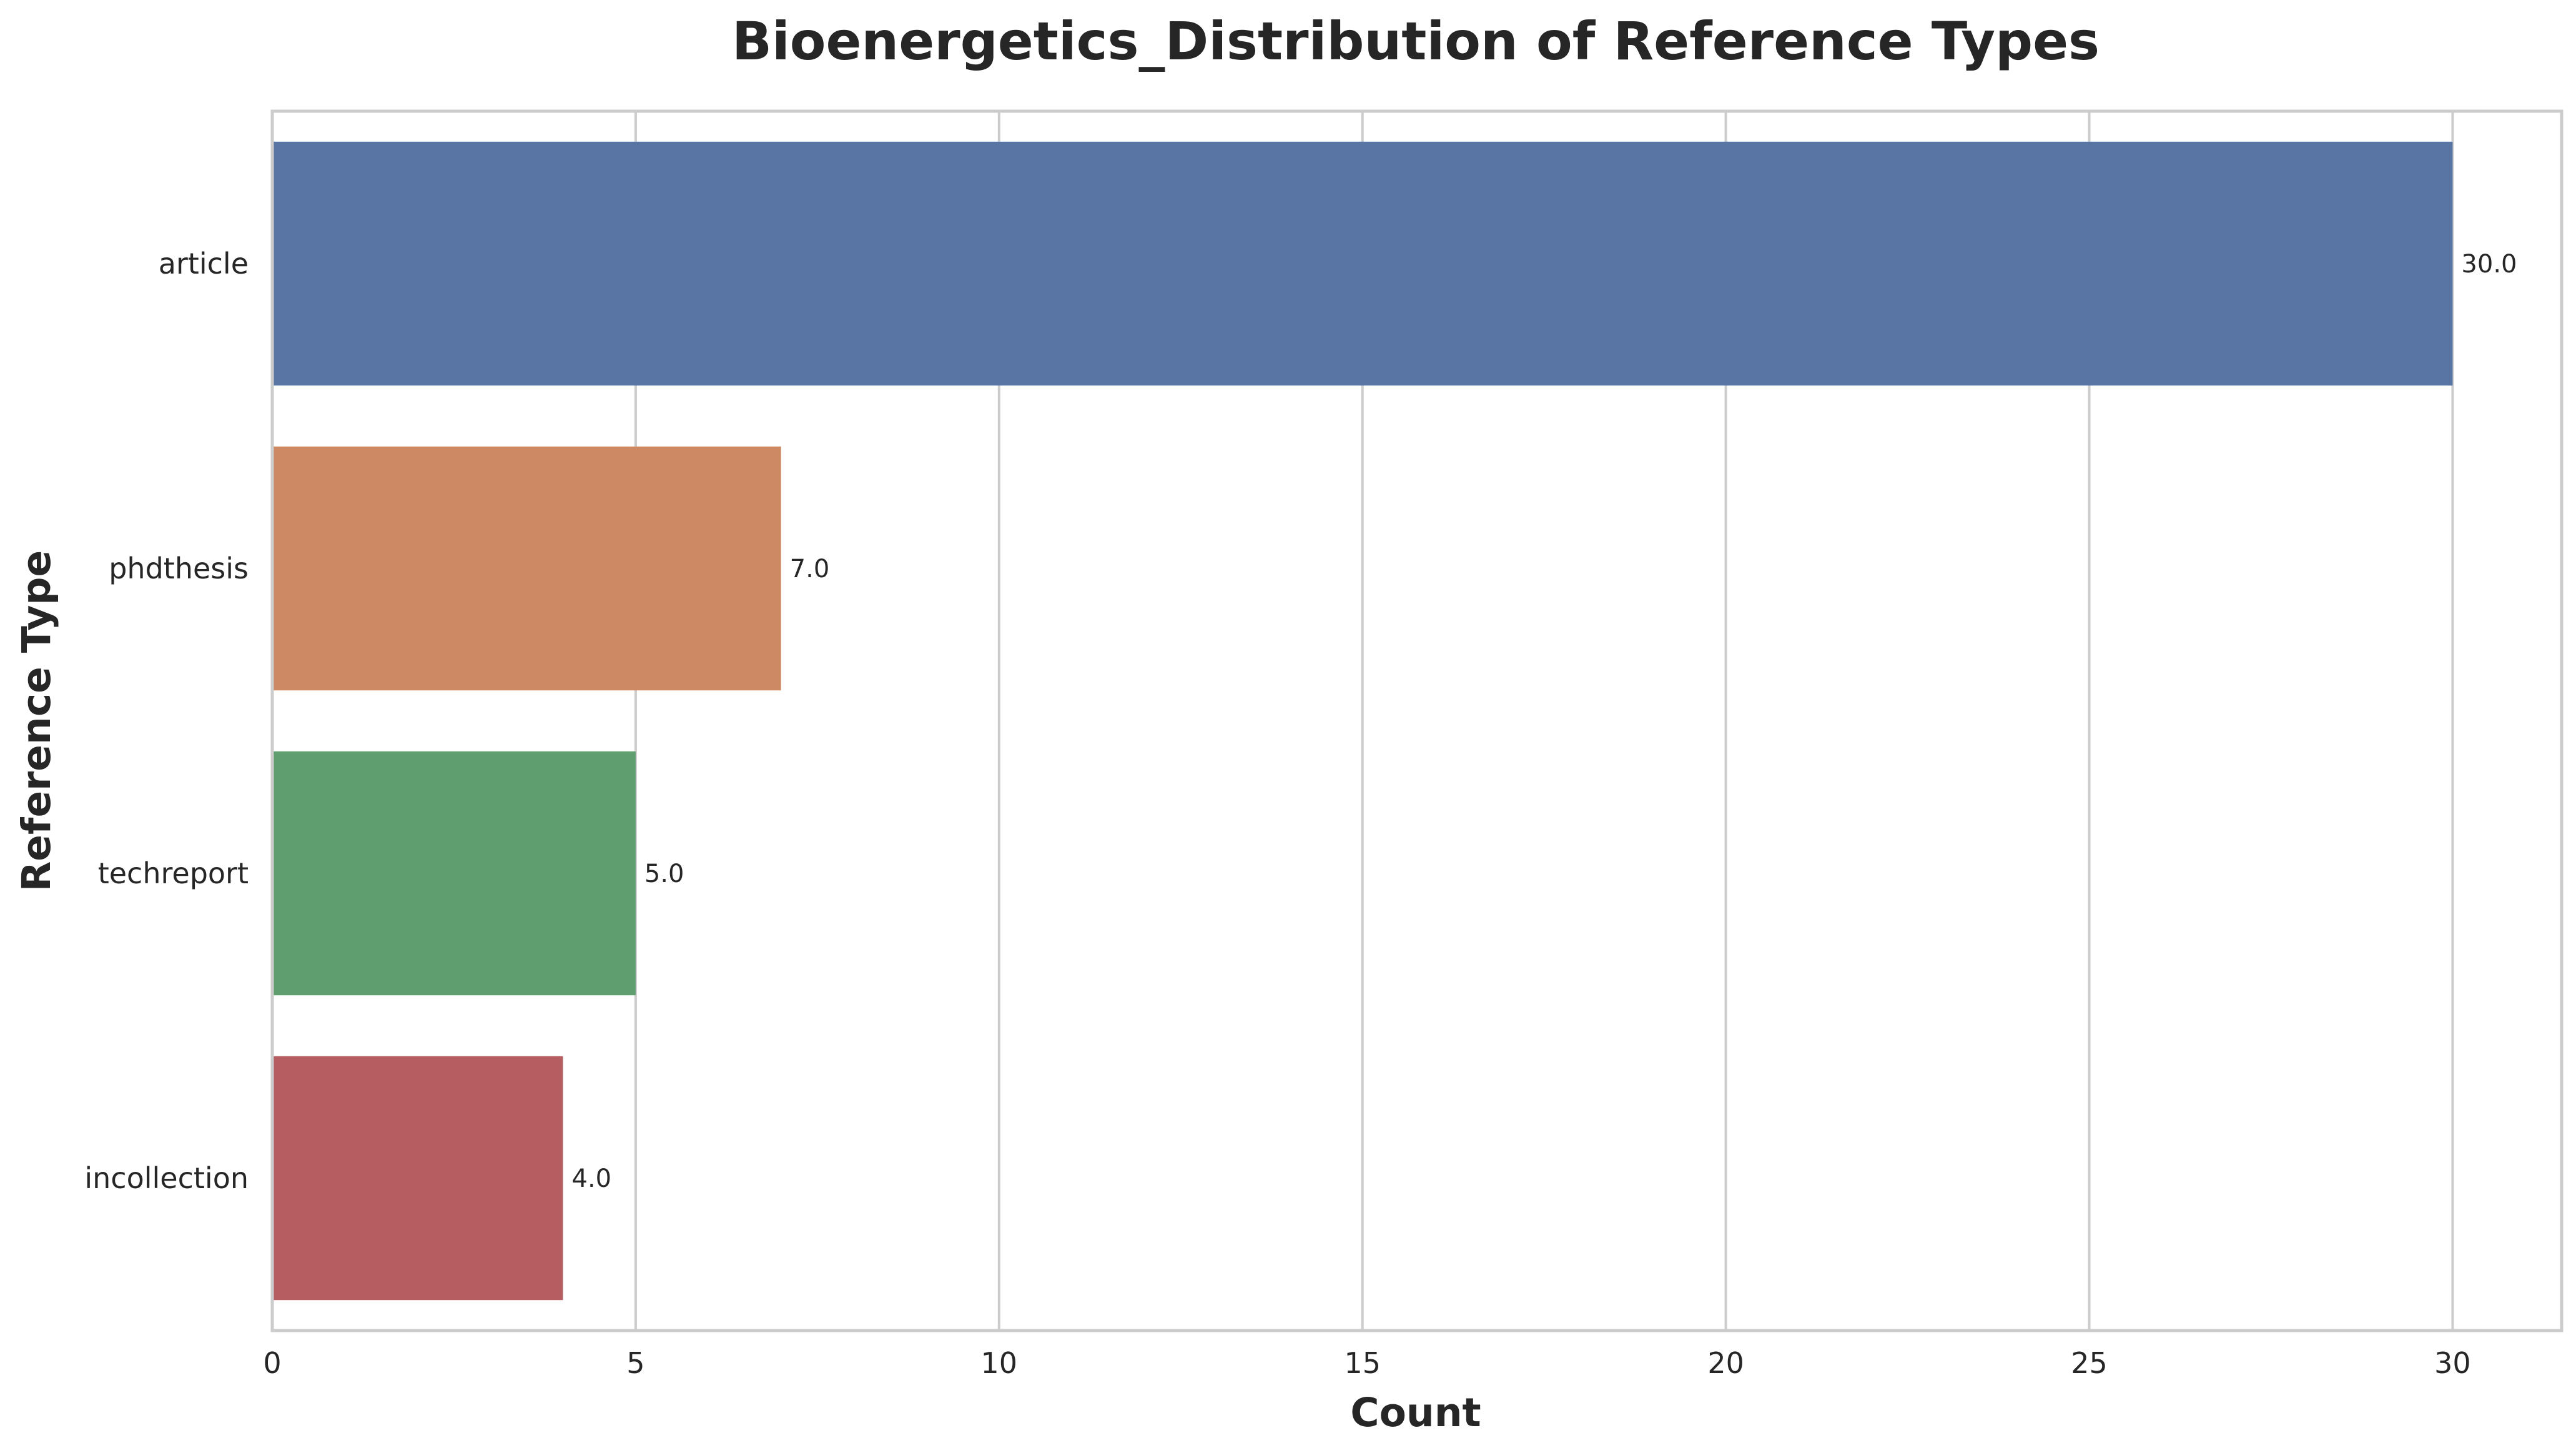 The height and width of the screenshot is (1453, 2576). I want to click on y-tick-label: incollection, so click(166, 1178).